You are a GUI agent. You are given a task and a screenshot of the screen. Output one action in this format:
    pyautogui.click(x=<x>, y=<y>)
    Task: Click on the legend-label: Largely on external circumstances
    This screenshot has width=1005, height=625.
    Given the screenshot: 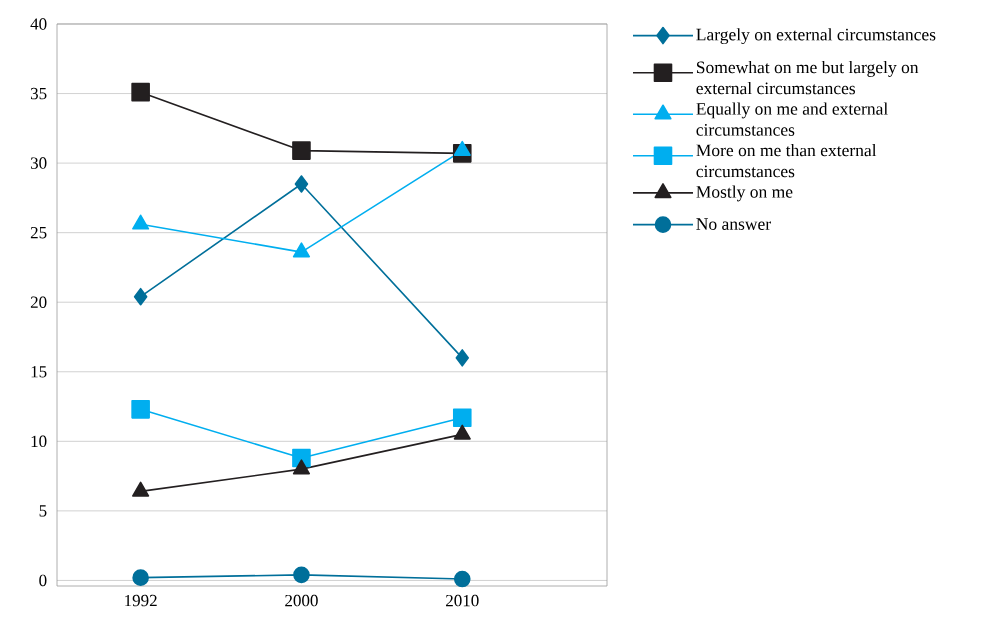 What is the action you would take?
    pyautogui.click(x=816, y=36)
    